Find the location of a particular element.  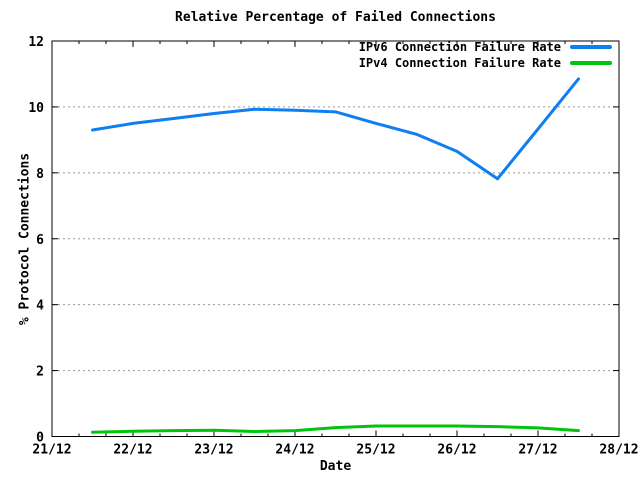

y-tick-label: 4 is located at coordinates (40, 306).